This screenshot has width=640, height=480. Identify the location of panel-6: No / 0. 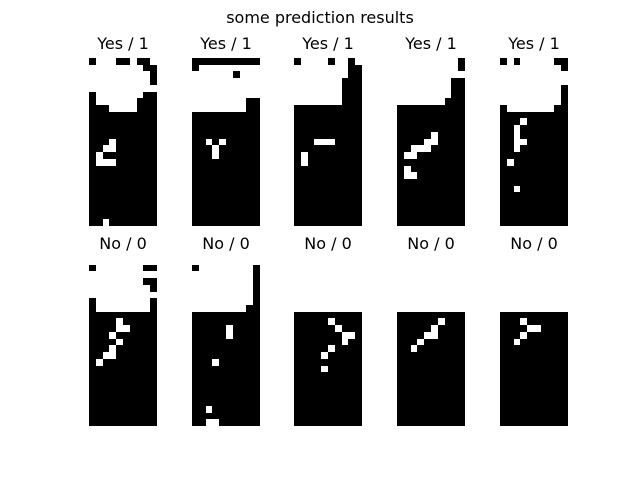
(123, 330).